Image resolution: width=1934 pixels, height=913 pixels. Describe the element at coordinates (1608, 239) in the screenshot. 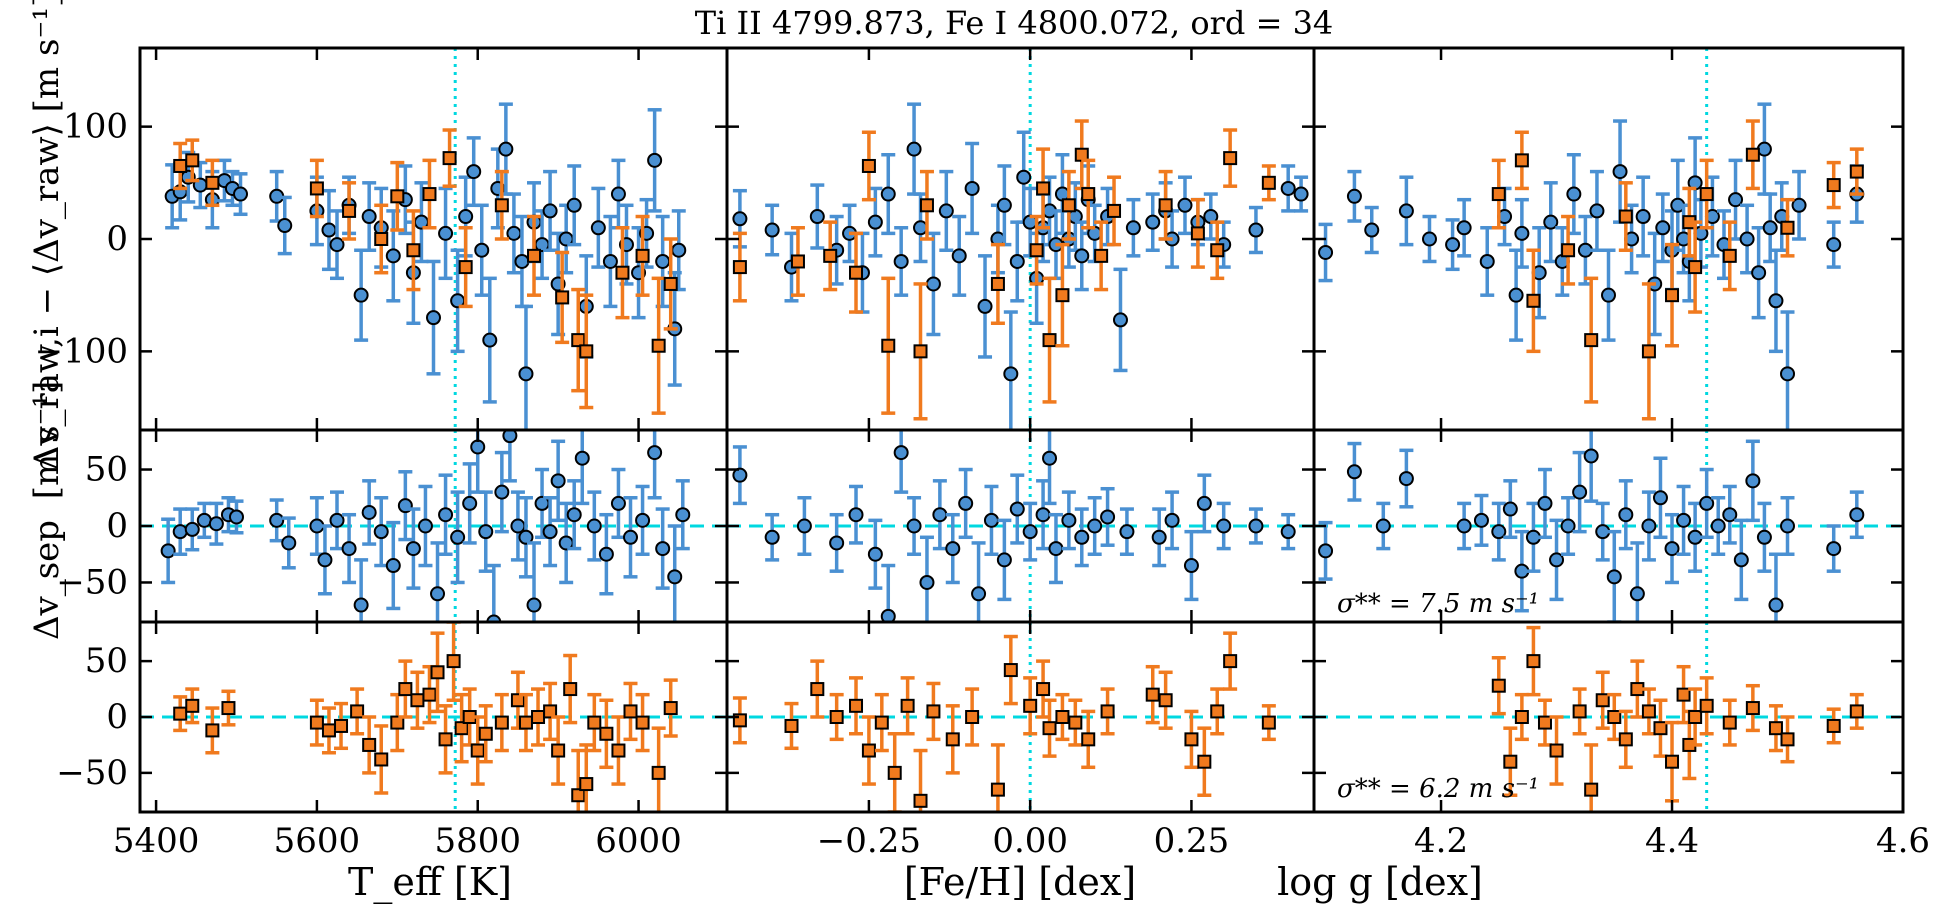

I see `panel-frame` at that location.